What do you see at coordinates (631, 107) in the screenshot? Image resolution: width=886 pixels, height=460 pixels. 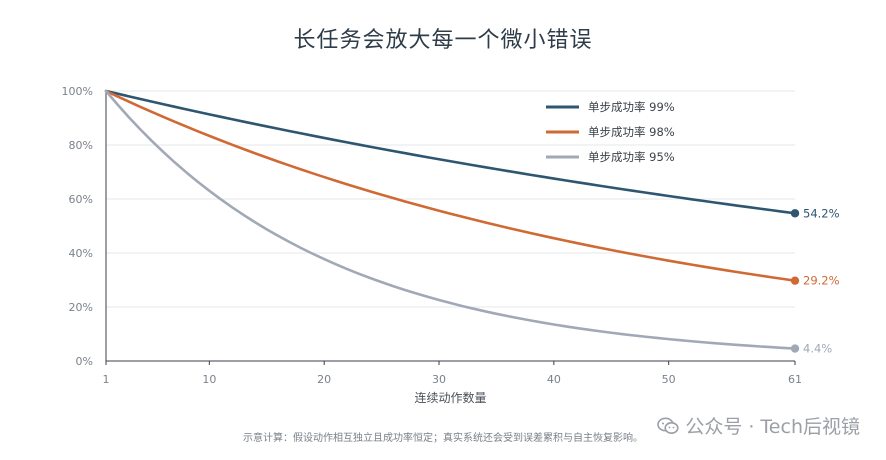 I see `legend-label-1: 单步成功率 99%` at bounding box center [631, 107].